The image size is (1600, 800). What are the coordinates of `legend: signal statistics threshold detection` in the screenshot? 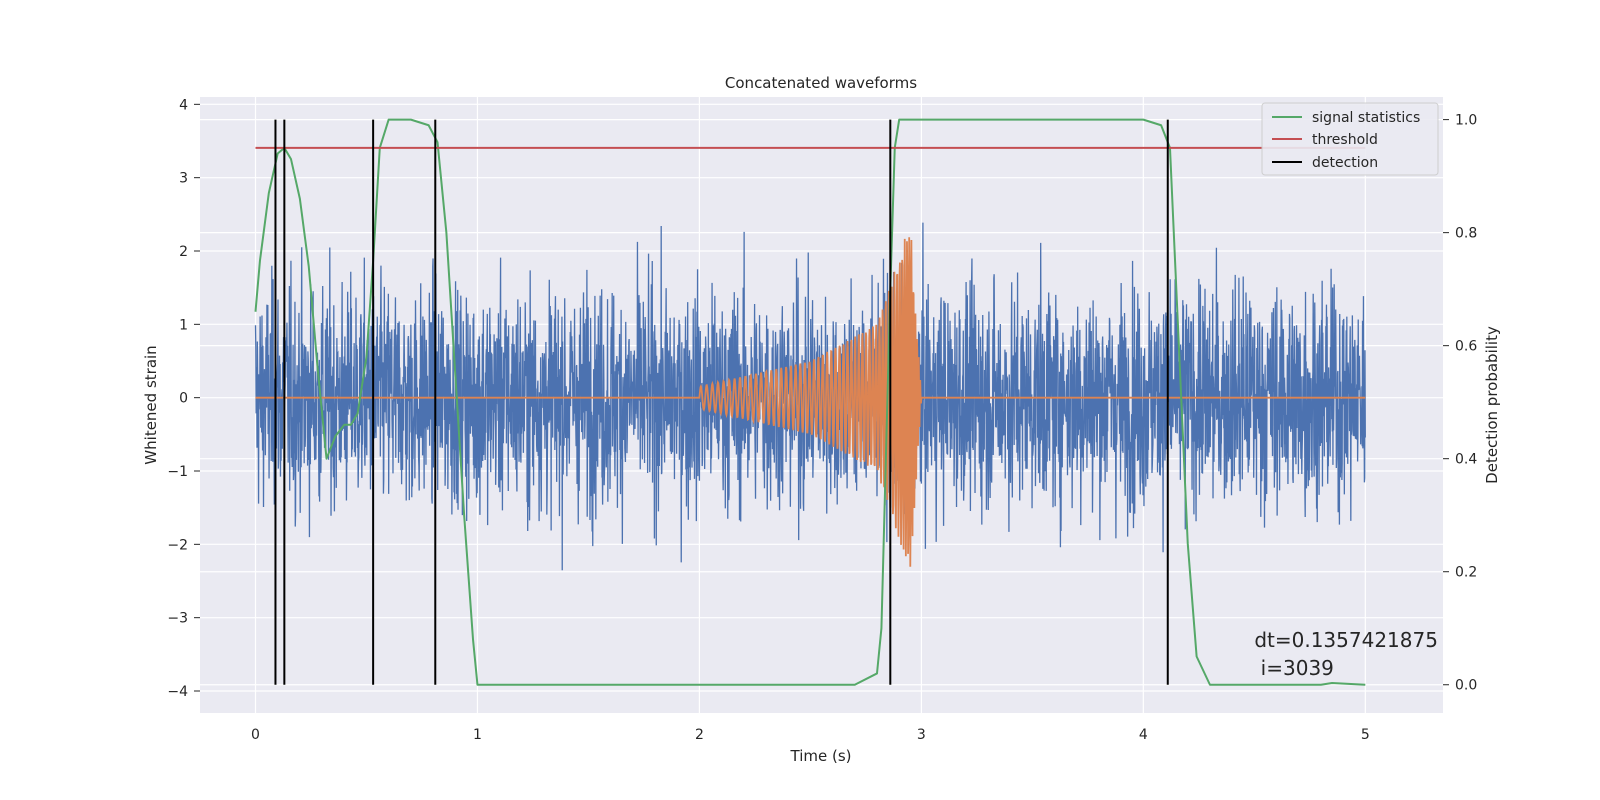 It's located at (1350, 139).